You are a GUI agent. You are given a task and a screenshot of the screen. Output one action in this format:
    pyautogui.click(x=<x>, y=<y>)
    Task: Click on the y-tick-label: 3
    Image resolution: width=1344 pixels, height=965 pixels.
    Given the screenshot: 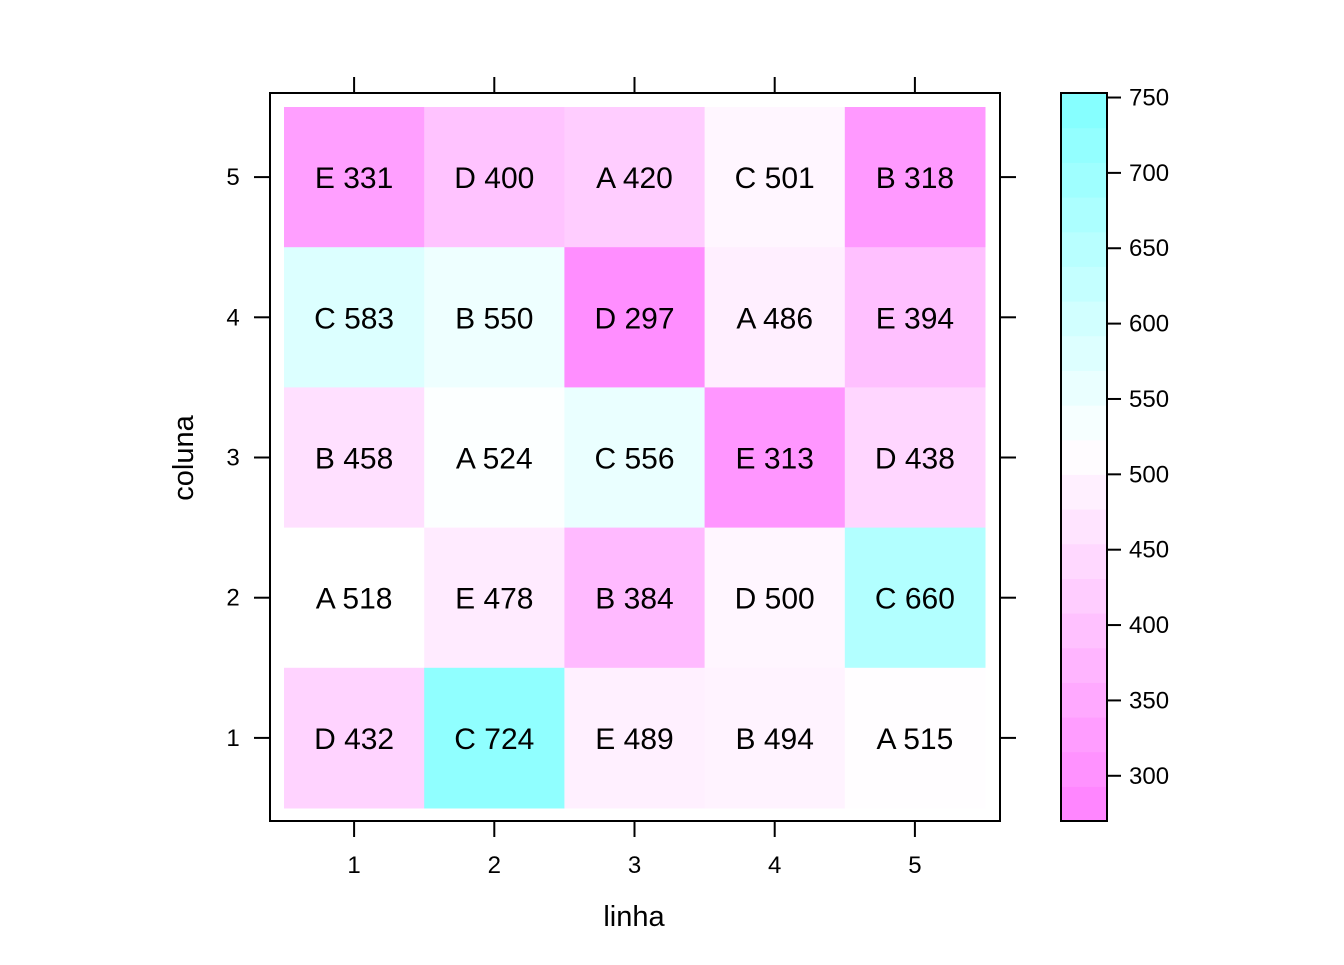 What is the action you would take?
    pyautogui.click(x=232, y=458)
    